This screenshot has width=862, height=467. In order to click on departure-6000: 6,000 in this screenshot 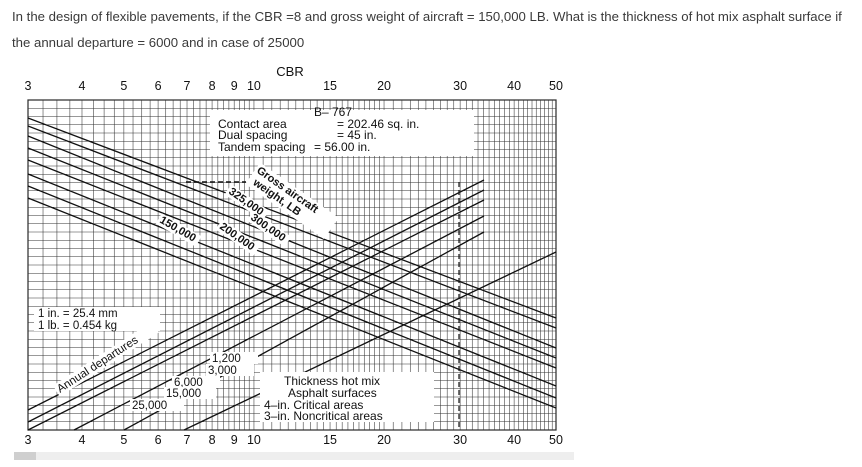, I will do `click(188, 383)`.